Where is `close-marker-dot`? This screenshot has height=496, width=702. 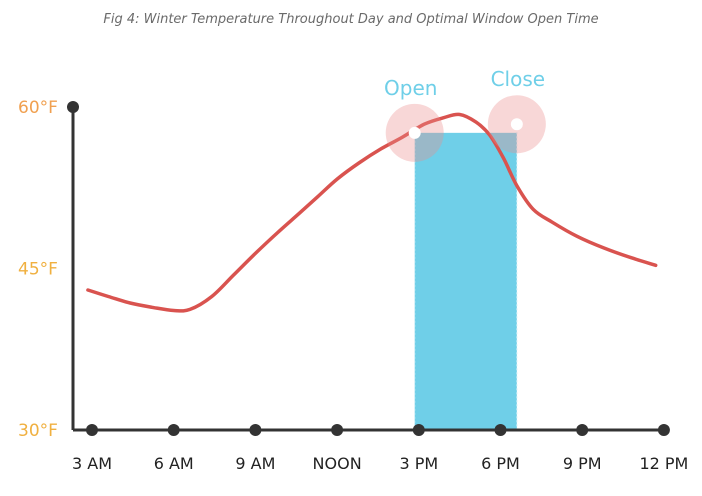 close-marker-dot is located at coordinates (516, 124).